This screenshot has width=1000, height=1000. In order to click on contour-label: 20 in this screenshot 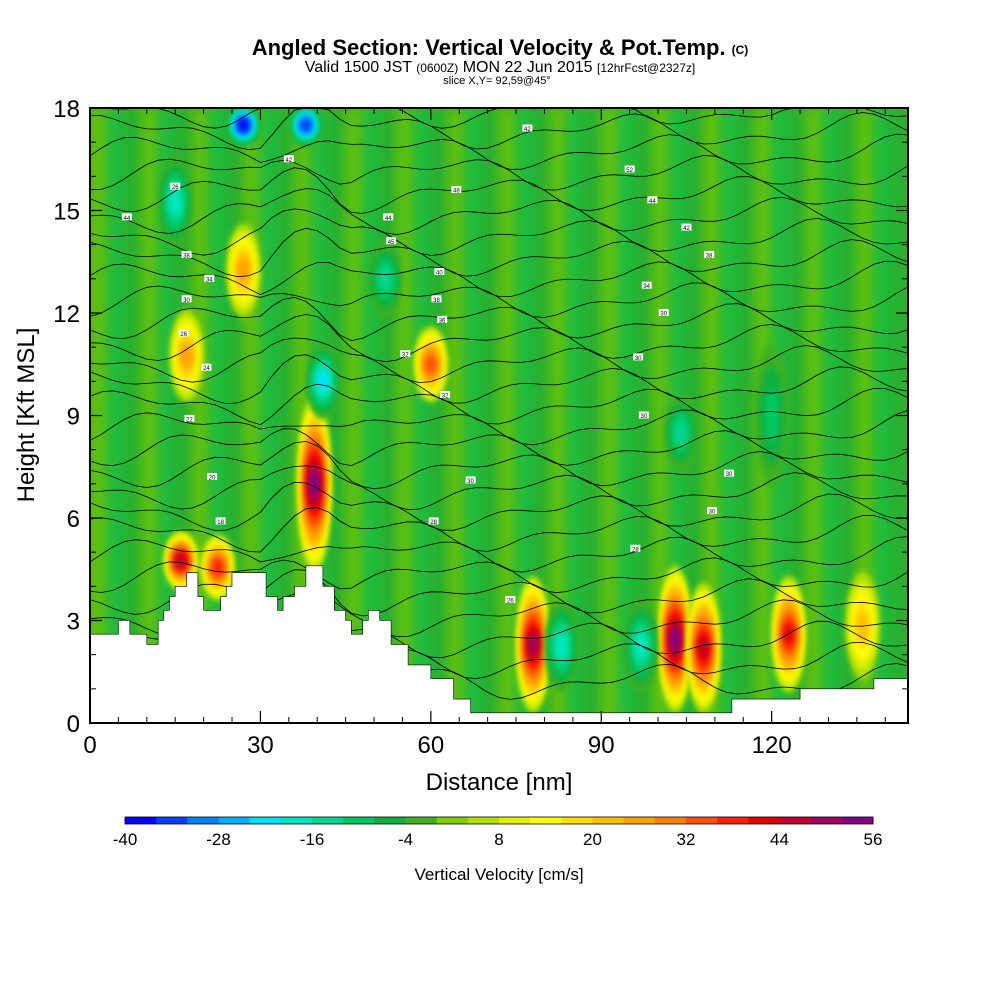, I will do `click(212, 477)`.